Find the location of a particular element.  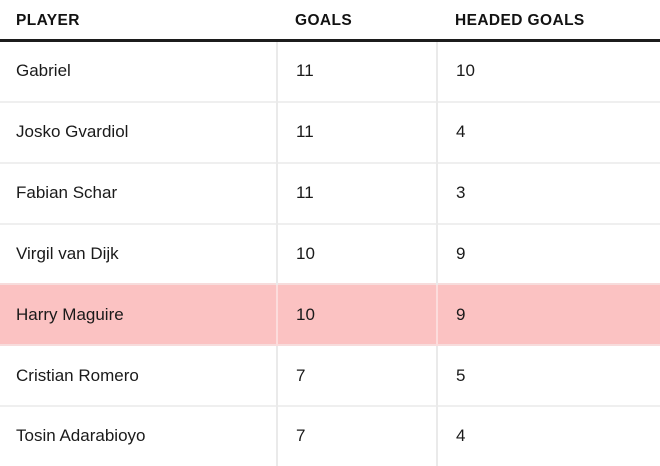

header-row: PLAYER GOALS HEADED GOALS is located at coordinates (330, 21).